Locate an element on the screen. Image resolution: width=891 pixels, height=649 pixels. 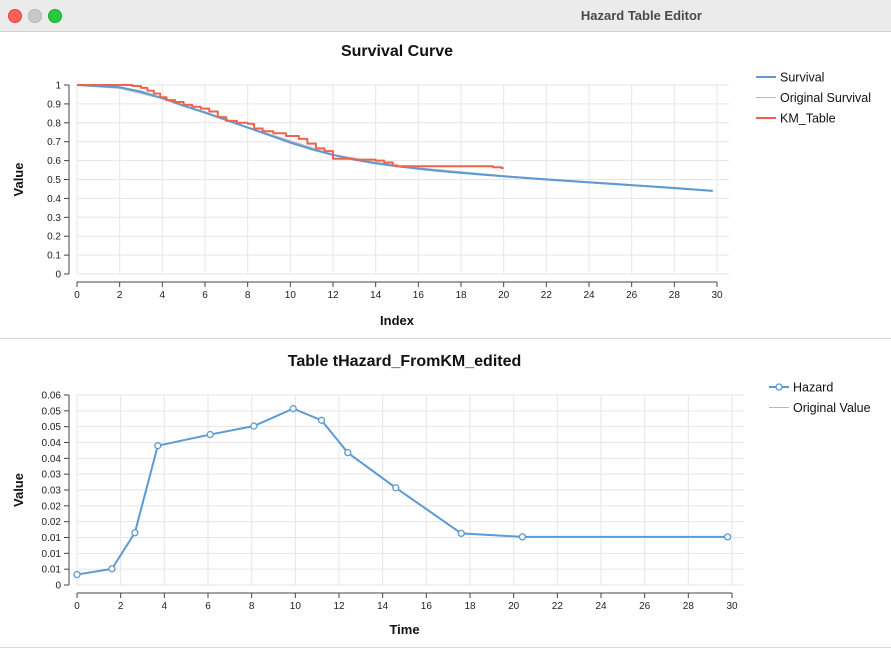
survival-x-tick-label: 16 is located at coordinates (419, 295).